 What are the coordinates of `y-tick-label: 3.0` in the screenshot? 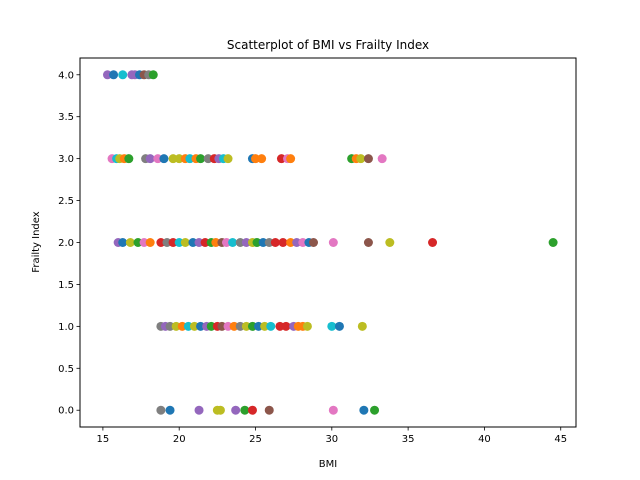 It's located at (66, 159).